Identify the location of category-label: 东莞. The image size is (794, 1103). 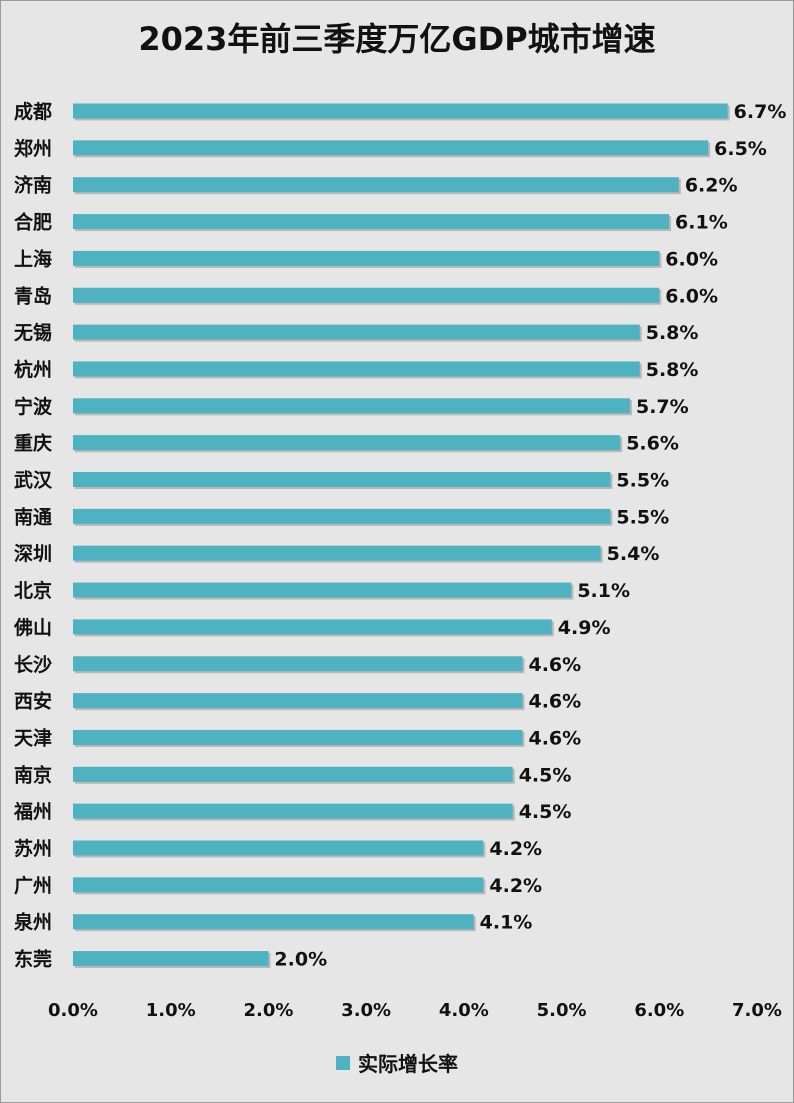
(33, 959).